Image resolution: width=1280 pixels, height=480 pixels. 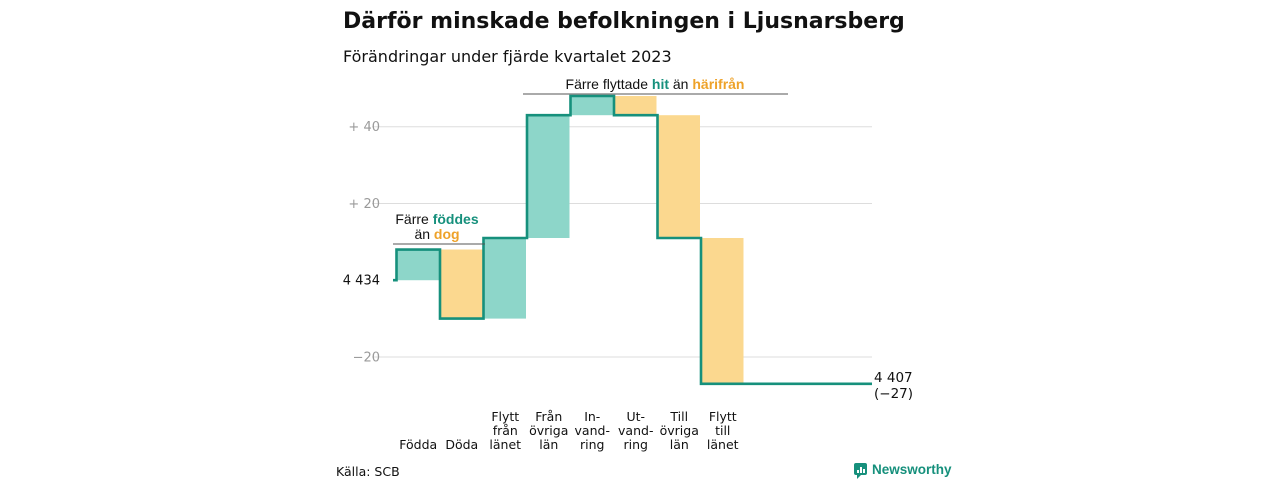 What do you see at coordinates (592, 430) in the screenshot?
I see `category-label: In-vand-ring` at bounding box center [592, 430].